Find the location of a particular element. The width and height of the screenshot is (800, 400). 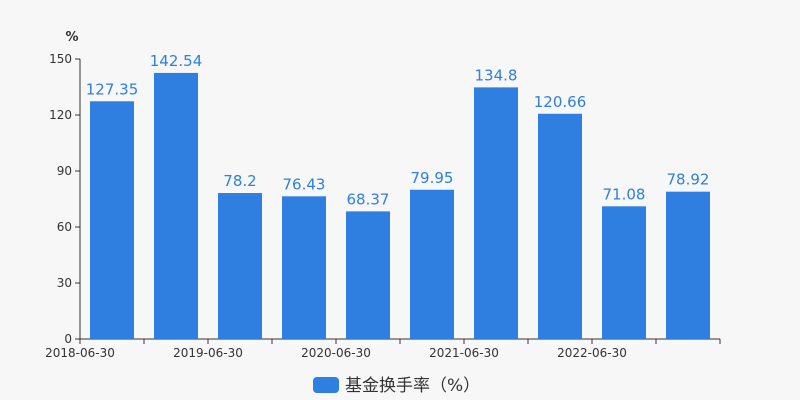

y-tick-label: 120 is located at coordinates (60, 115).